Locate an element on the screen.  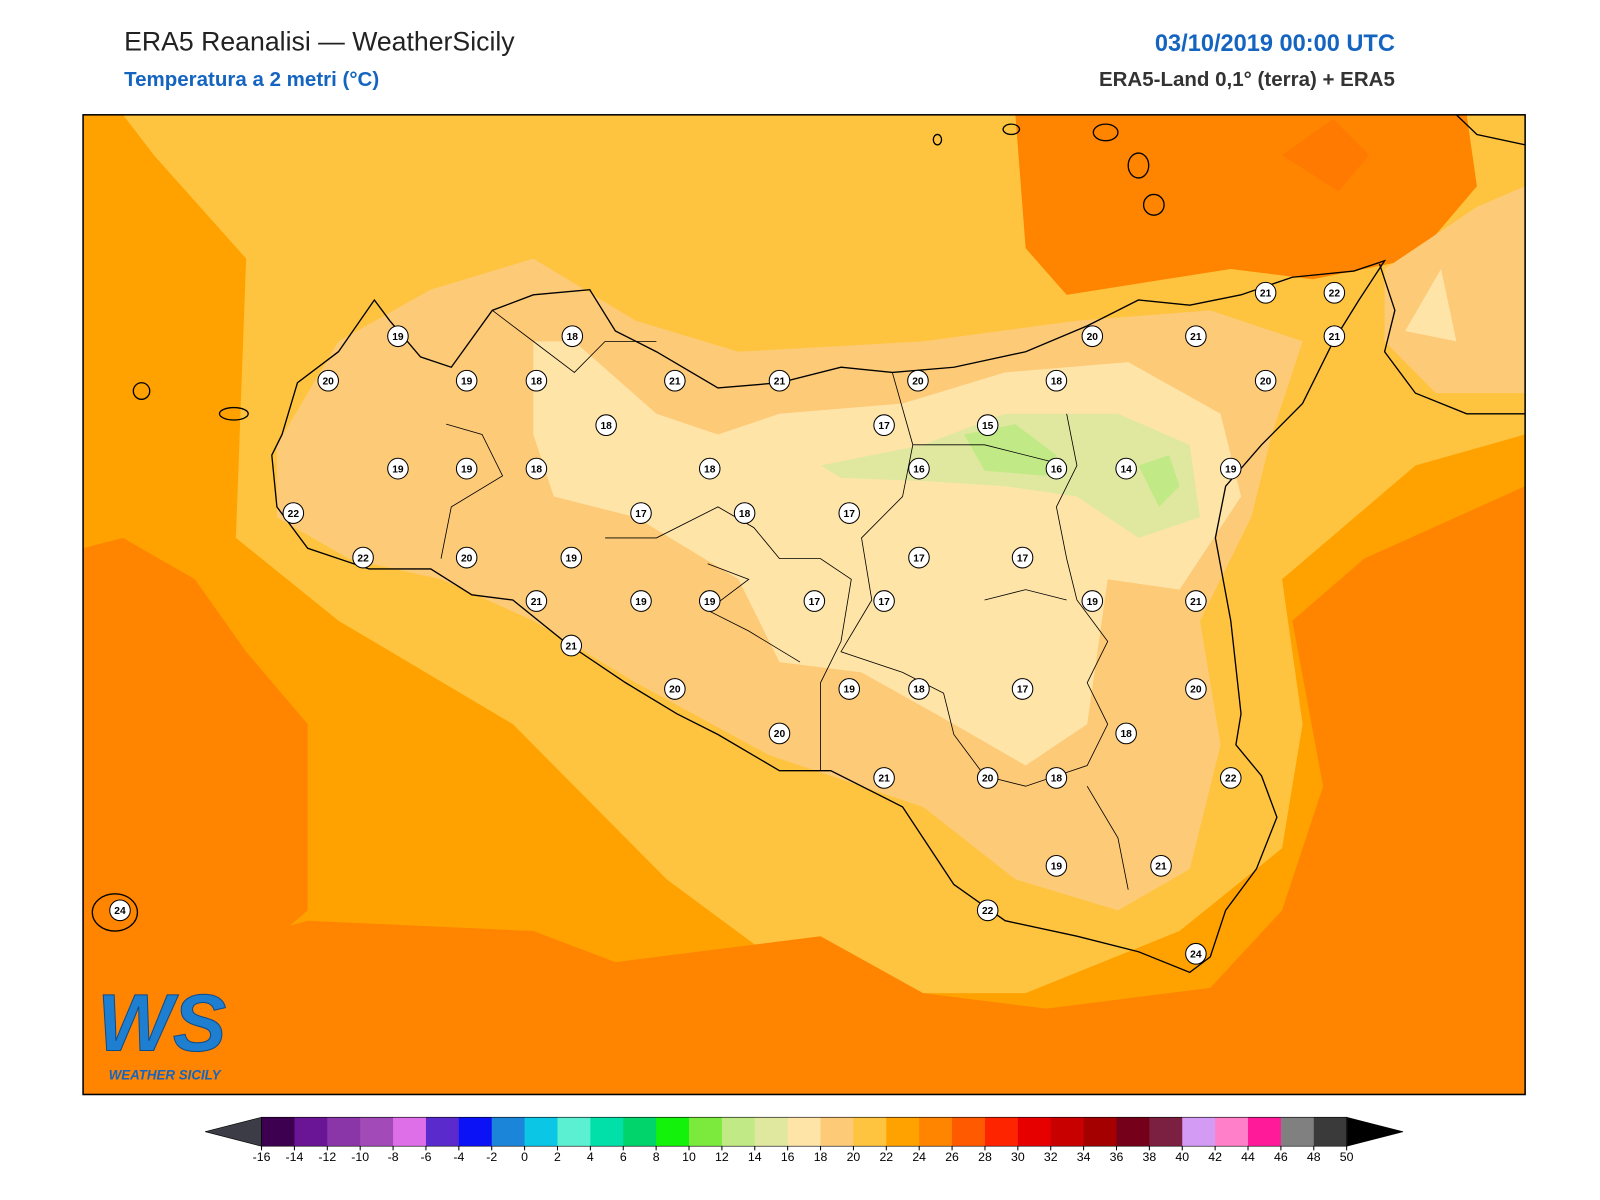
colorbar-tick-label: 36 is located at coordinates (1117, 1157).